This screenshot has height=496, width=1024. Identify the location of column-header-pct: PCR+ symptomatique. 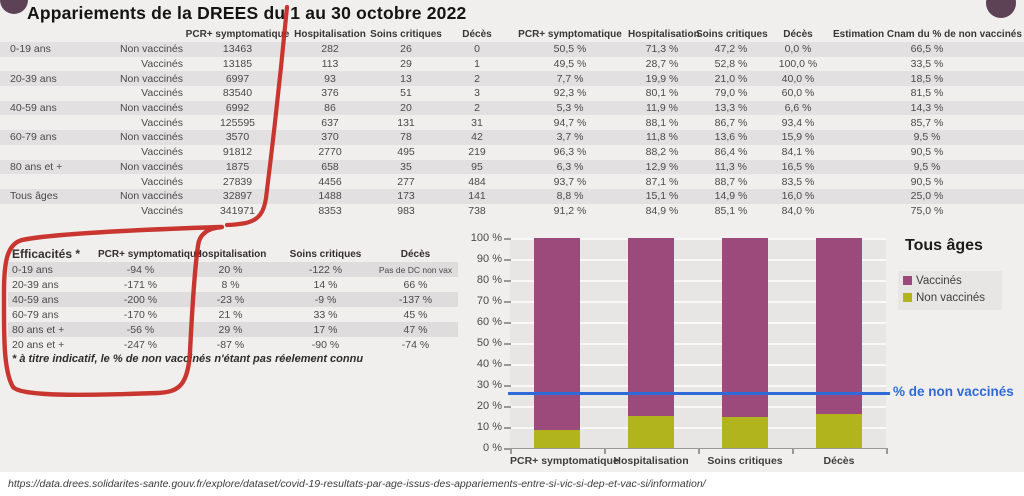
(570, 34).